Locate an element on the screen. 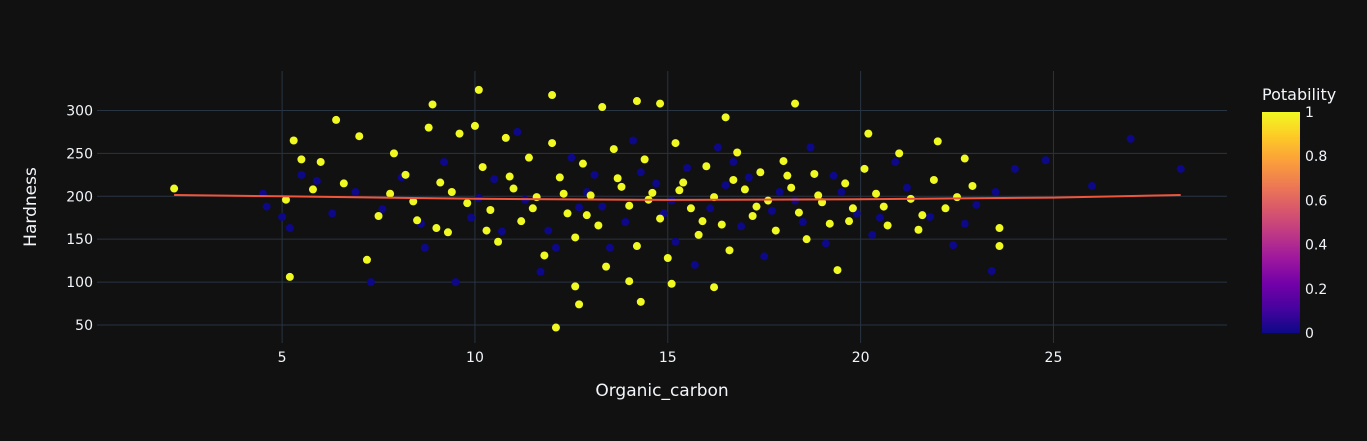  colorbar-gradient is located at coordinates (1281, 222).